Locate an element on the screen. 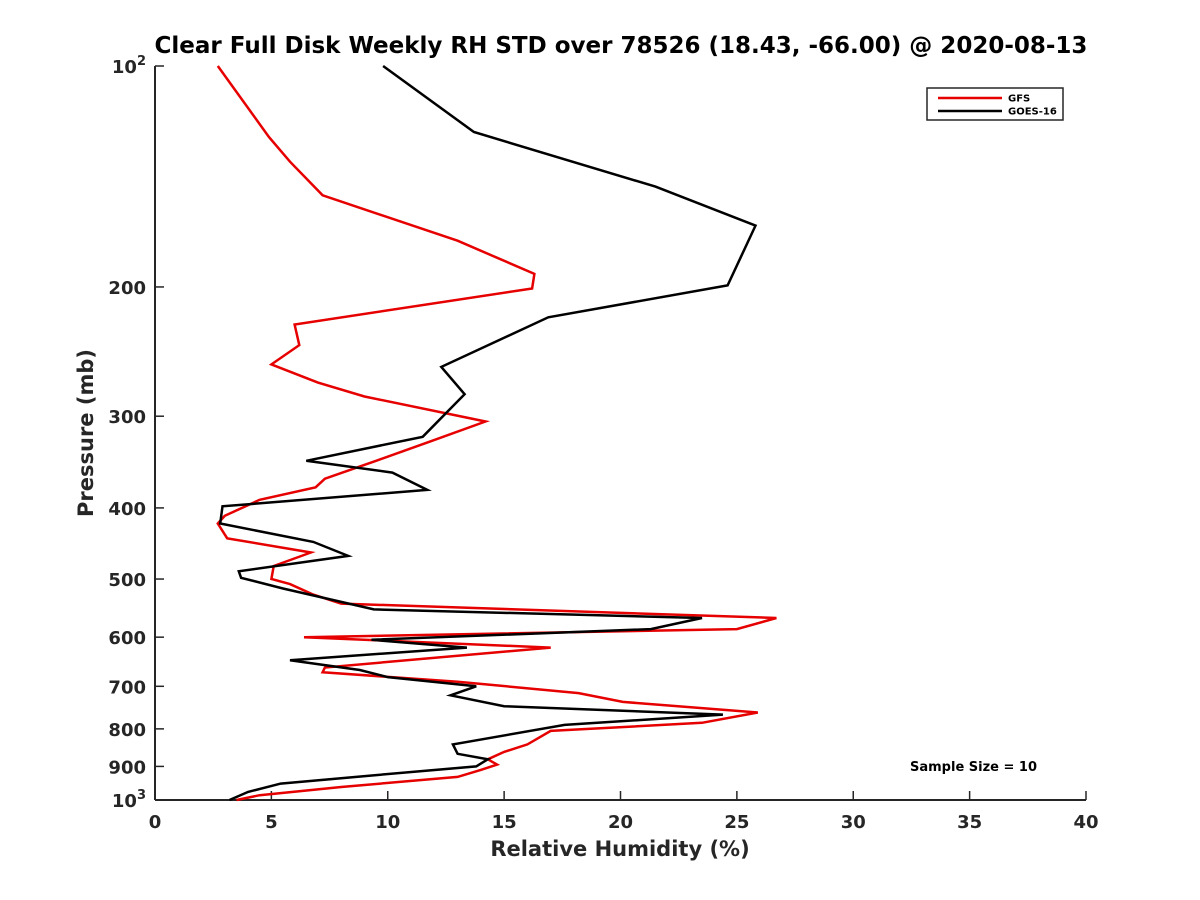 The image size is (1200, 900). y-tick-label: 600 is located at coordinates (127, 638).